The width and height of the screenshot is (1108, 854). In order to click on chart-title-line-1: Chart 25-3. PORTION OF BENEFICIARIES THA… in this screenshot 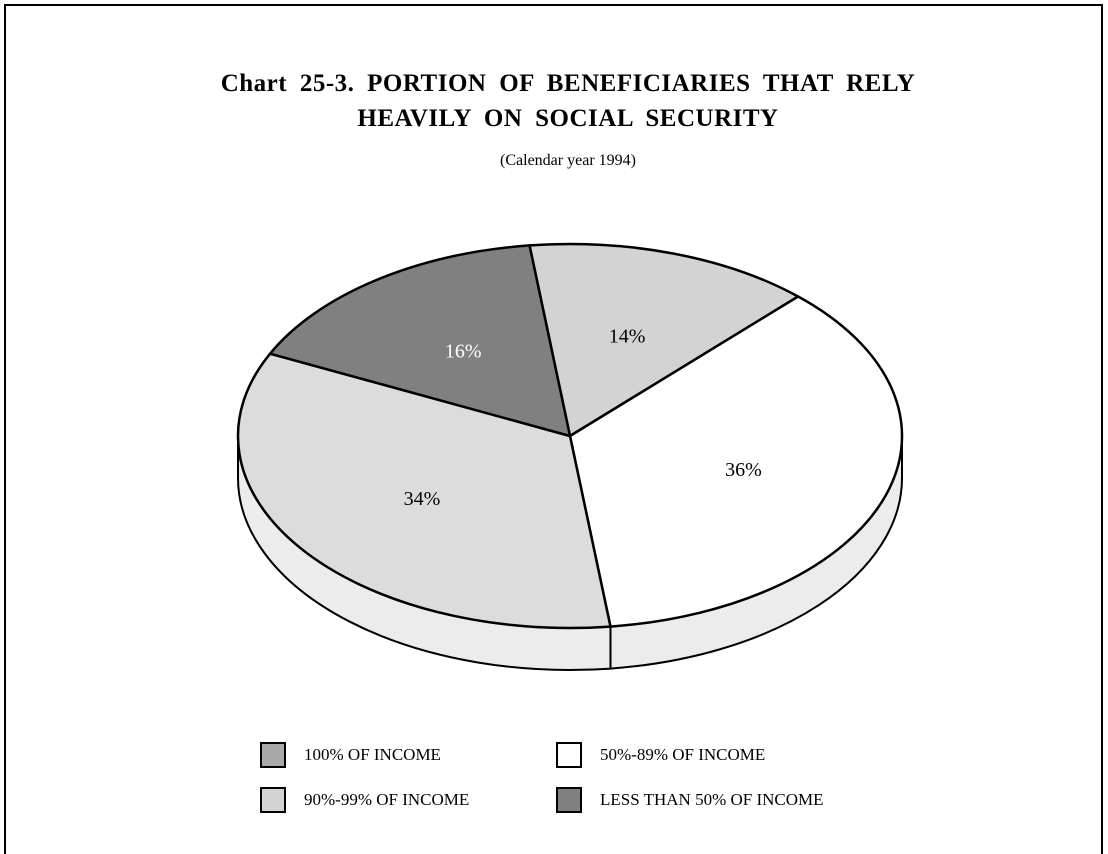, I will do `click(568, 83)`.